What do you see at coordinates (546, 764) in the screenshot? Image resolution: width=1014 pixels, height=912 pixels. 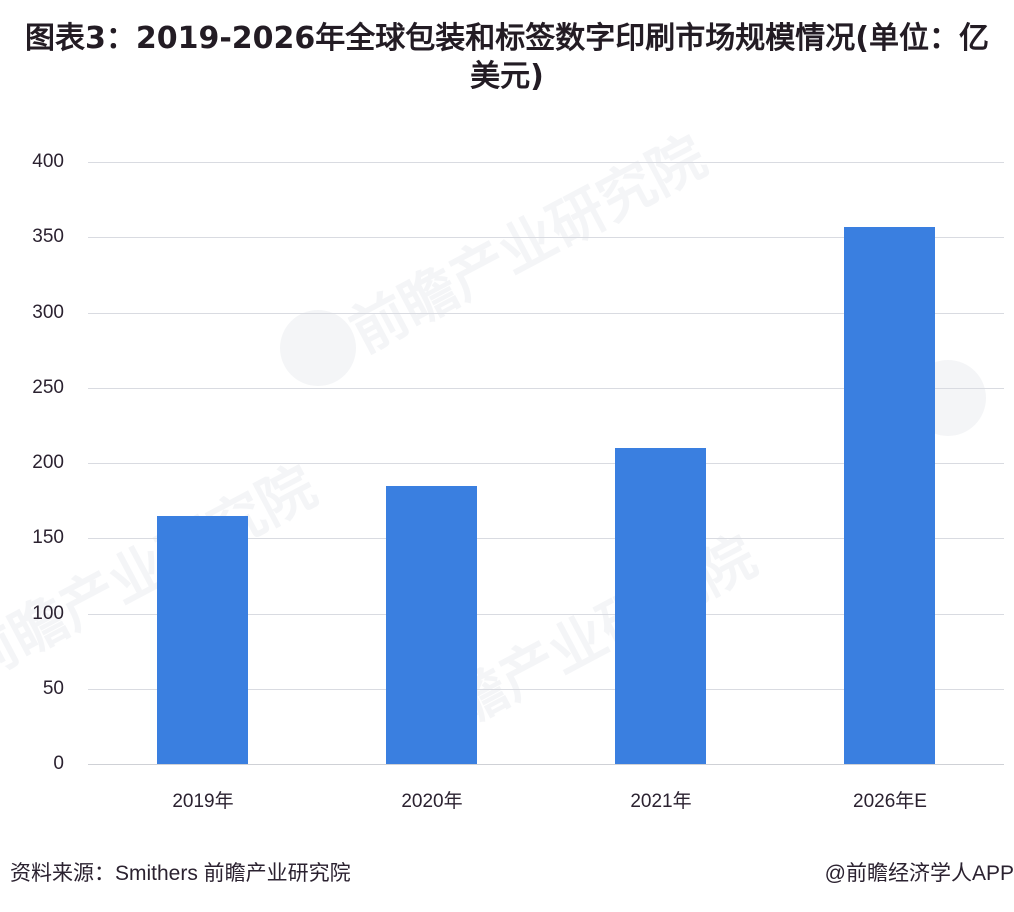 I see `x-axis-line` at bounding box center [546, 764].